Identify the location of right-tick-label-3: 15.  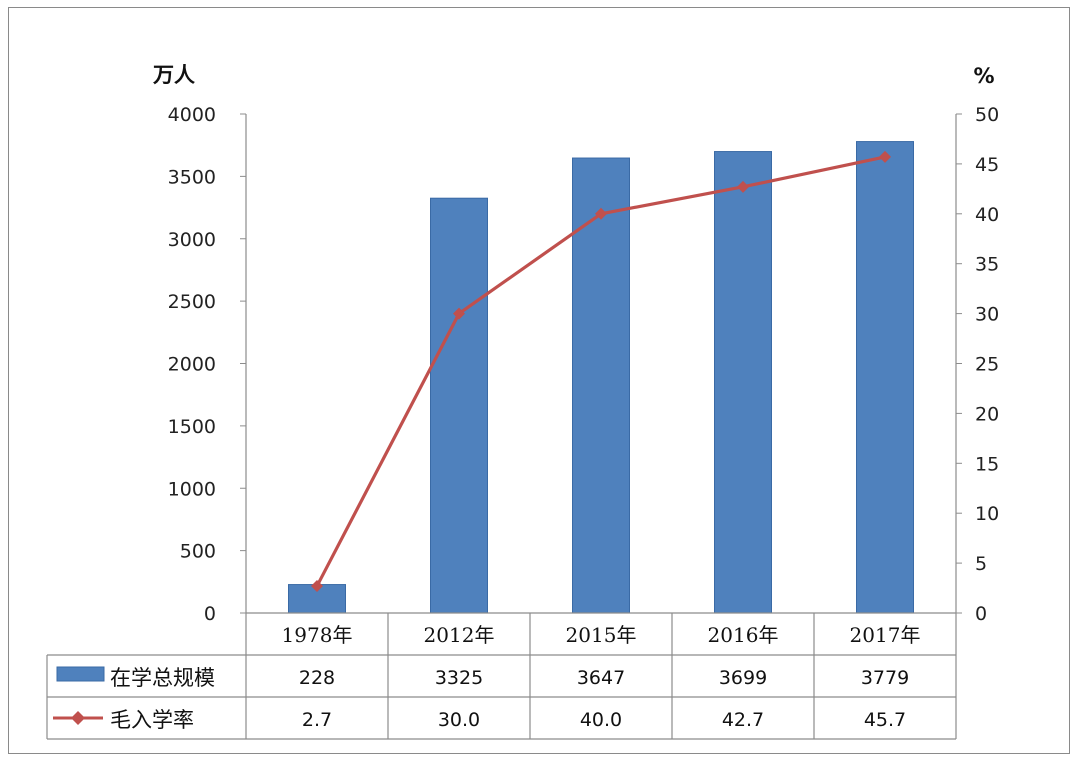
(987, 464).